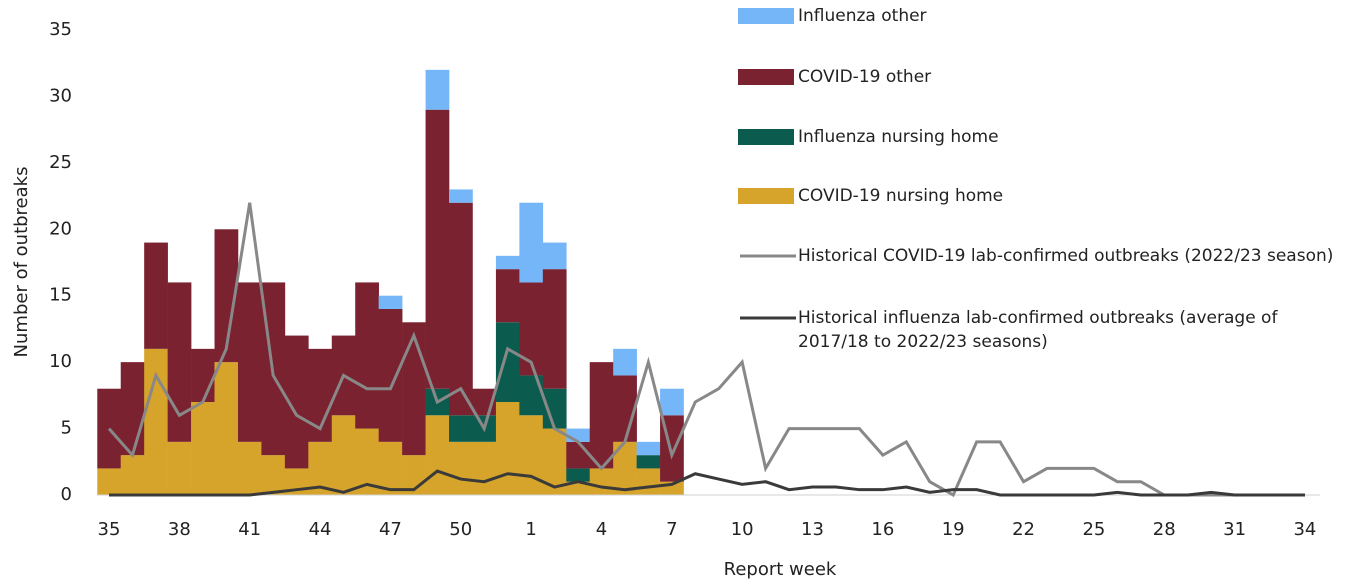 The image size is (1355, 585). I want to click on legend-label: Influenza other, so click(862, 16).